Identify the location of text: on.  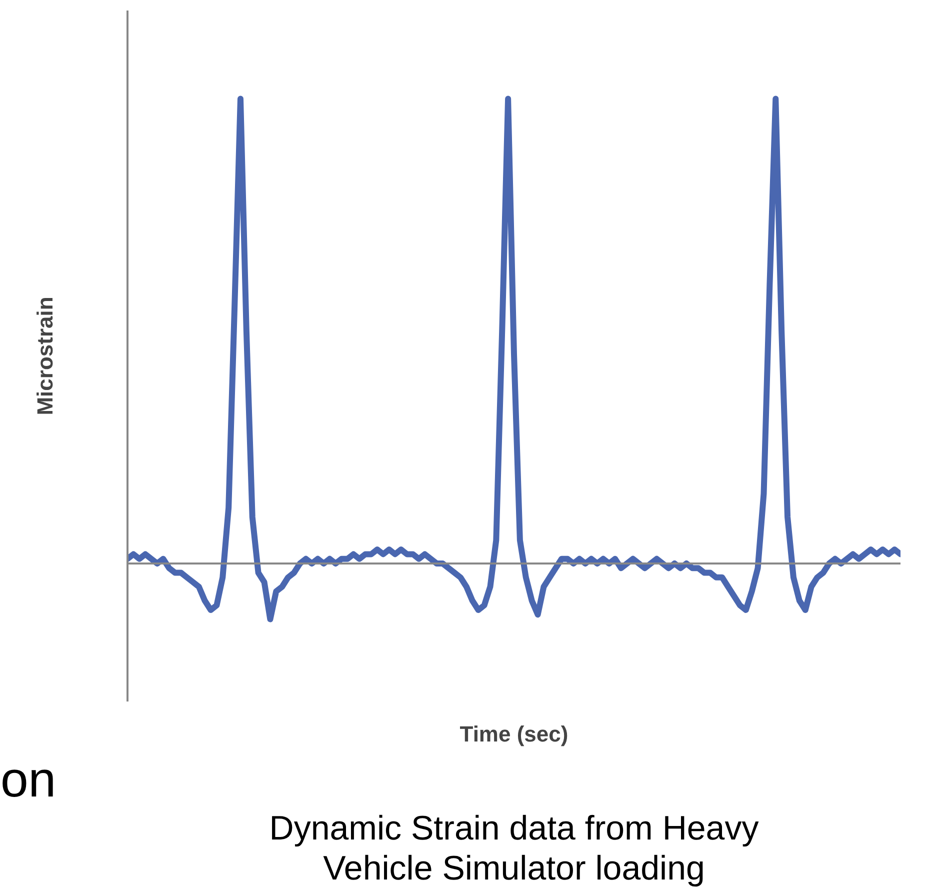
(28, 780).